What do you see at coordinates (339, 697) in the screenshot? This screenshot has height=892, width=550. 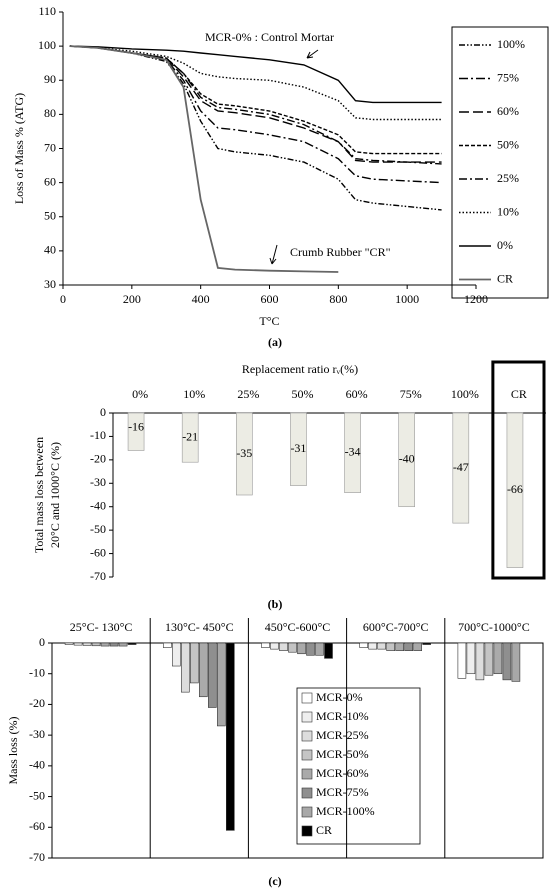 I see `legend-label: MCR-0%` at bounding box center [339, 697].